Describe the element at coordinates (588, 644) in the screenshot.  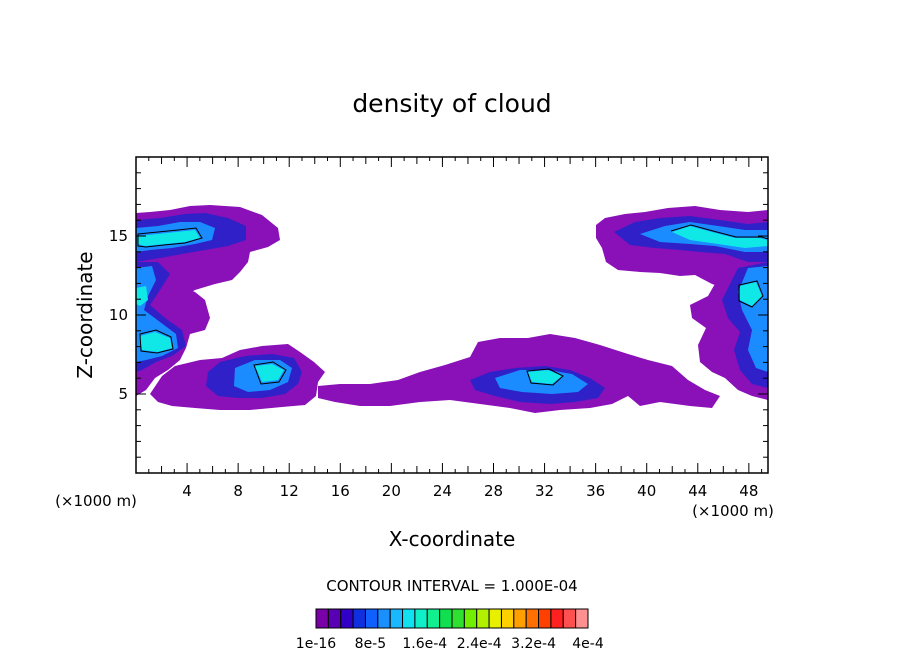
I see `colorbar-label: 4e-4` at that location.